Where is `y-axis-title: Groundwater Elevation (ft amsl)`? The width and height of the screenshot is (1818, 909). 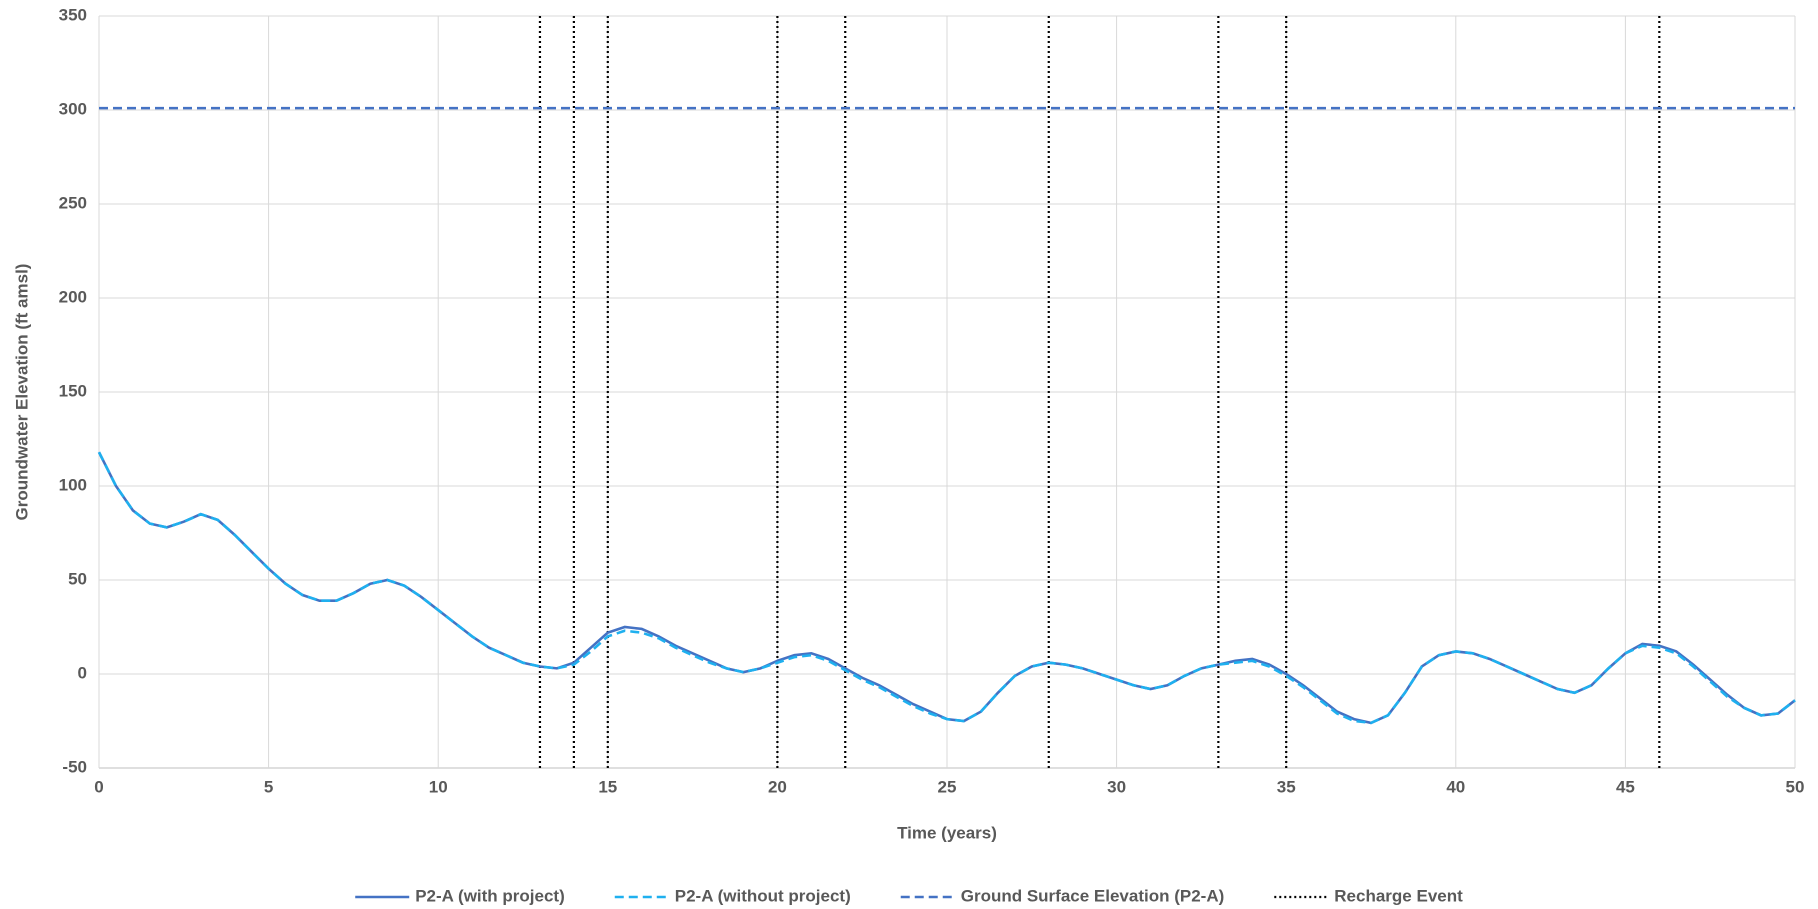
y-axis-title: Groundwater Elevation (ft amsl) is located at coordinates (21, 392).